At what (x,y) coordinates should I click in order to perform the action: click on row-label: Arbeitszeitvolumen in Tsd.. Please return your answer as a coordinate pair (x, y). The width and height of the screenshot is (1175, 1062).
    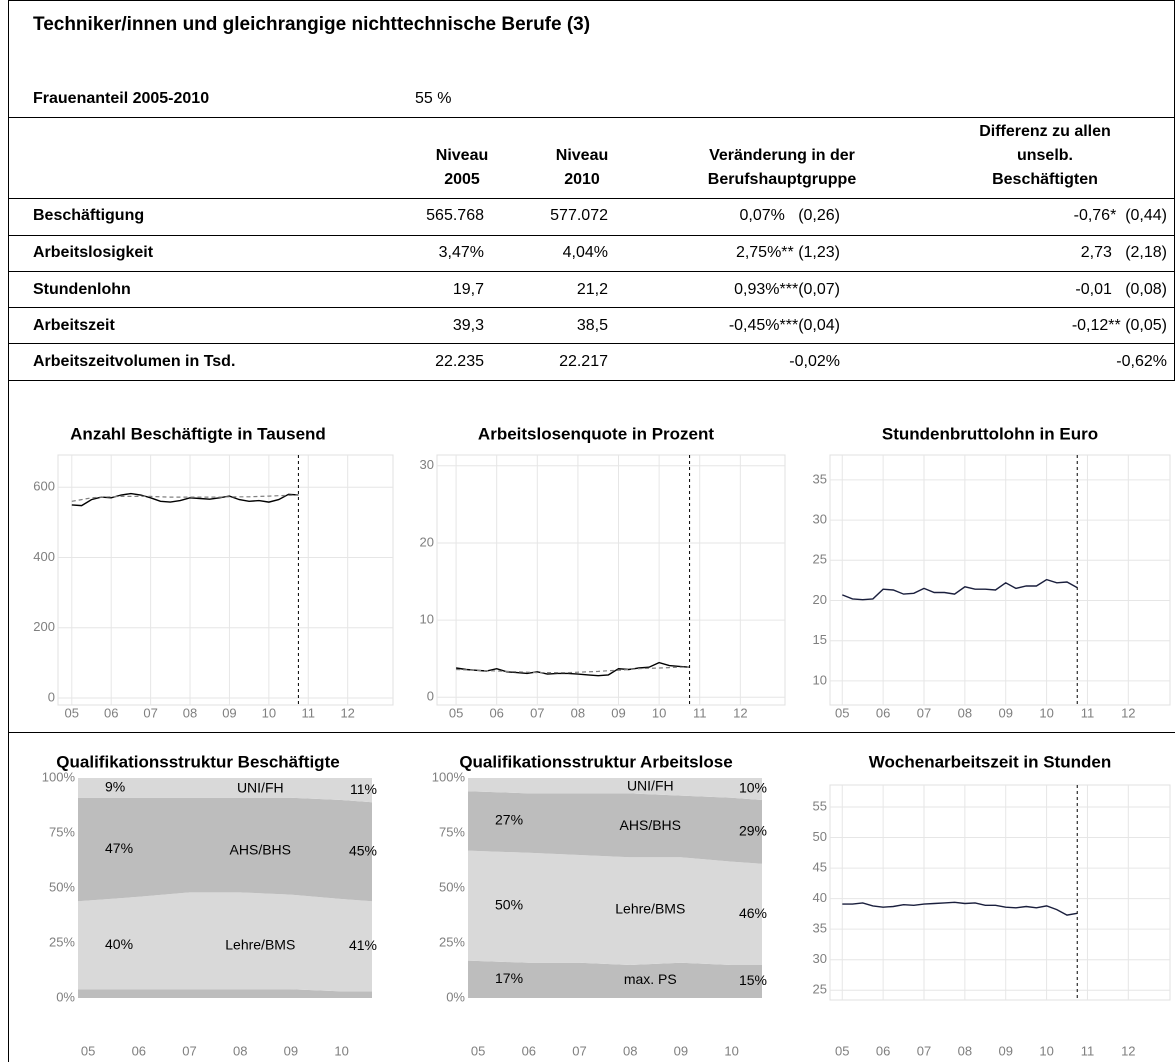
    Looking at the image, I should click on (134, 361).